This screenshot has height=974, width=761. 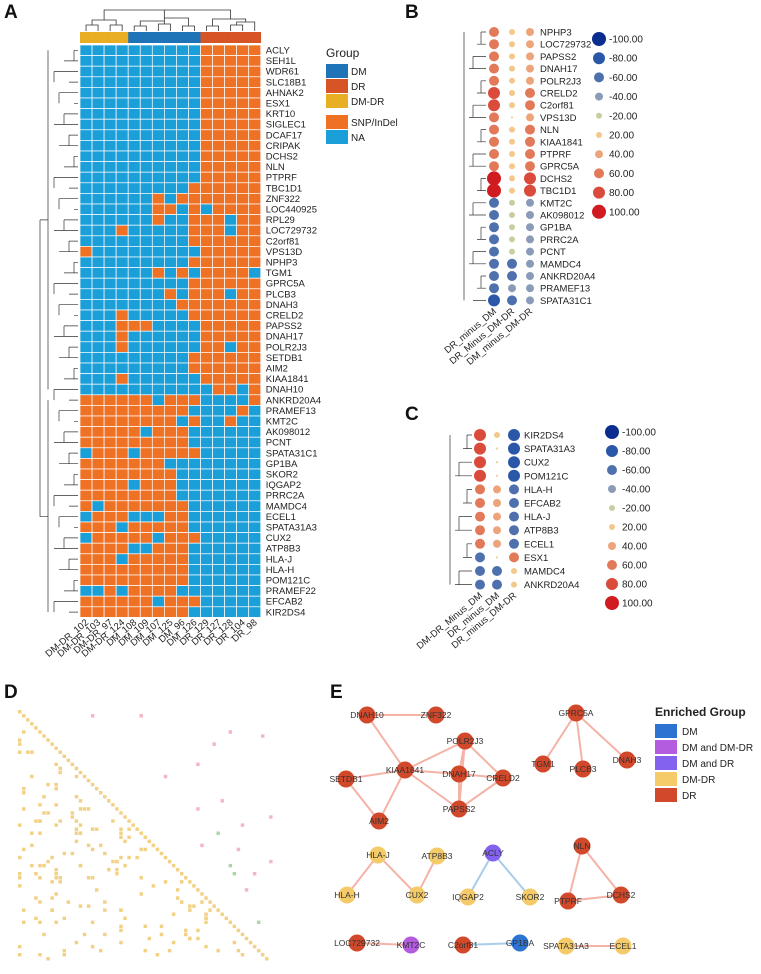 I want to click on bubble-legend-label: -60.00, so click(x=623, y=78).